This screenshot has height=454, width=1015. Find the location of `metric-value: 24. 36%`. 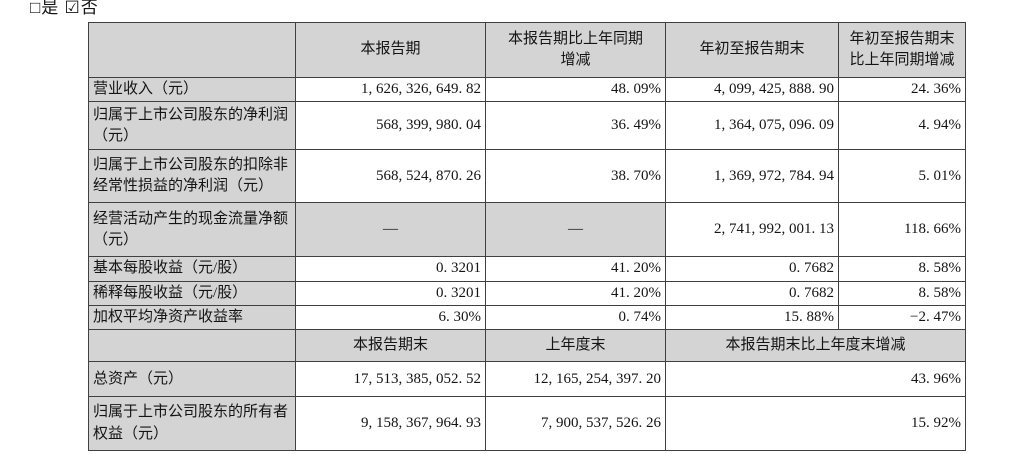

metric-value: 24. 36% is located at coordinates (902, 89).